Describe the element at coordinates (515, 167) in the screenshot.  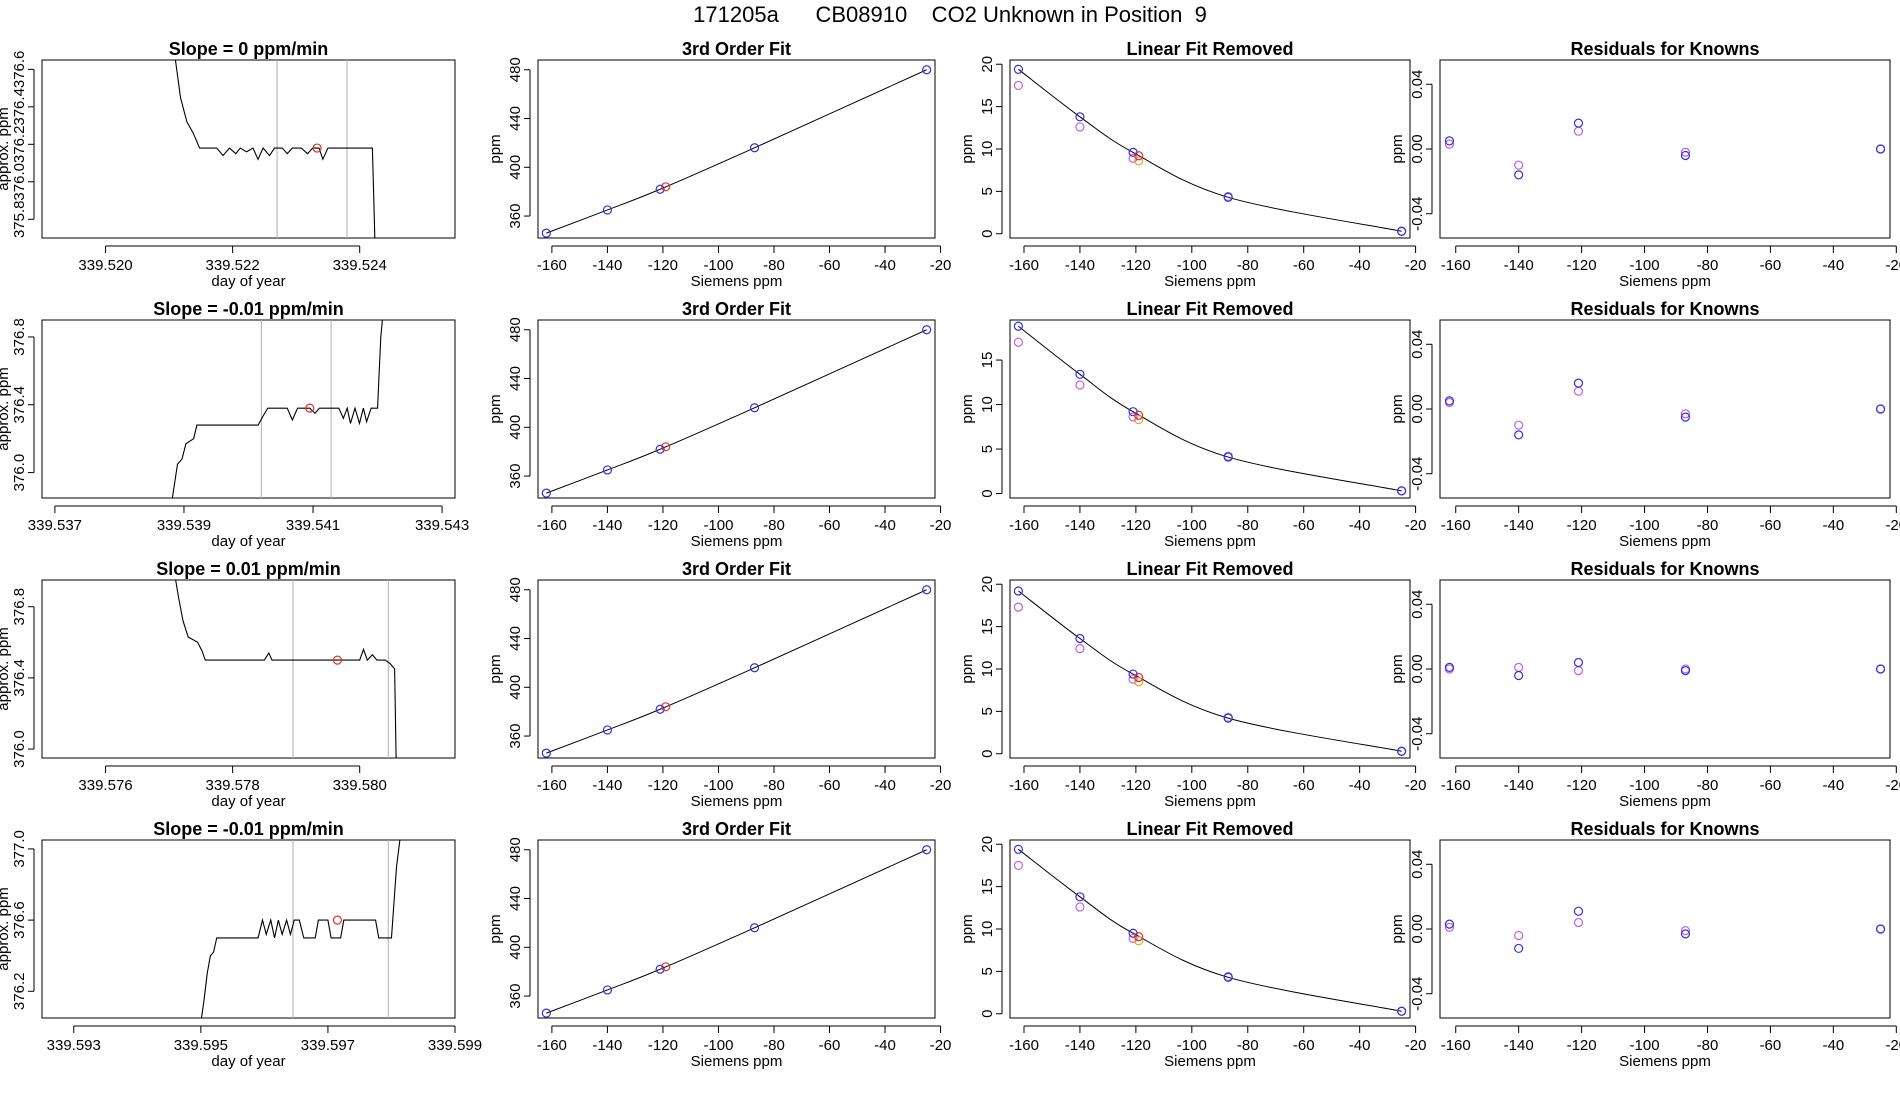
I see `y-tick-label: 400` at that location.